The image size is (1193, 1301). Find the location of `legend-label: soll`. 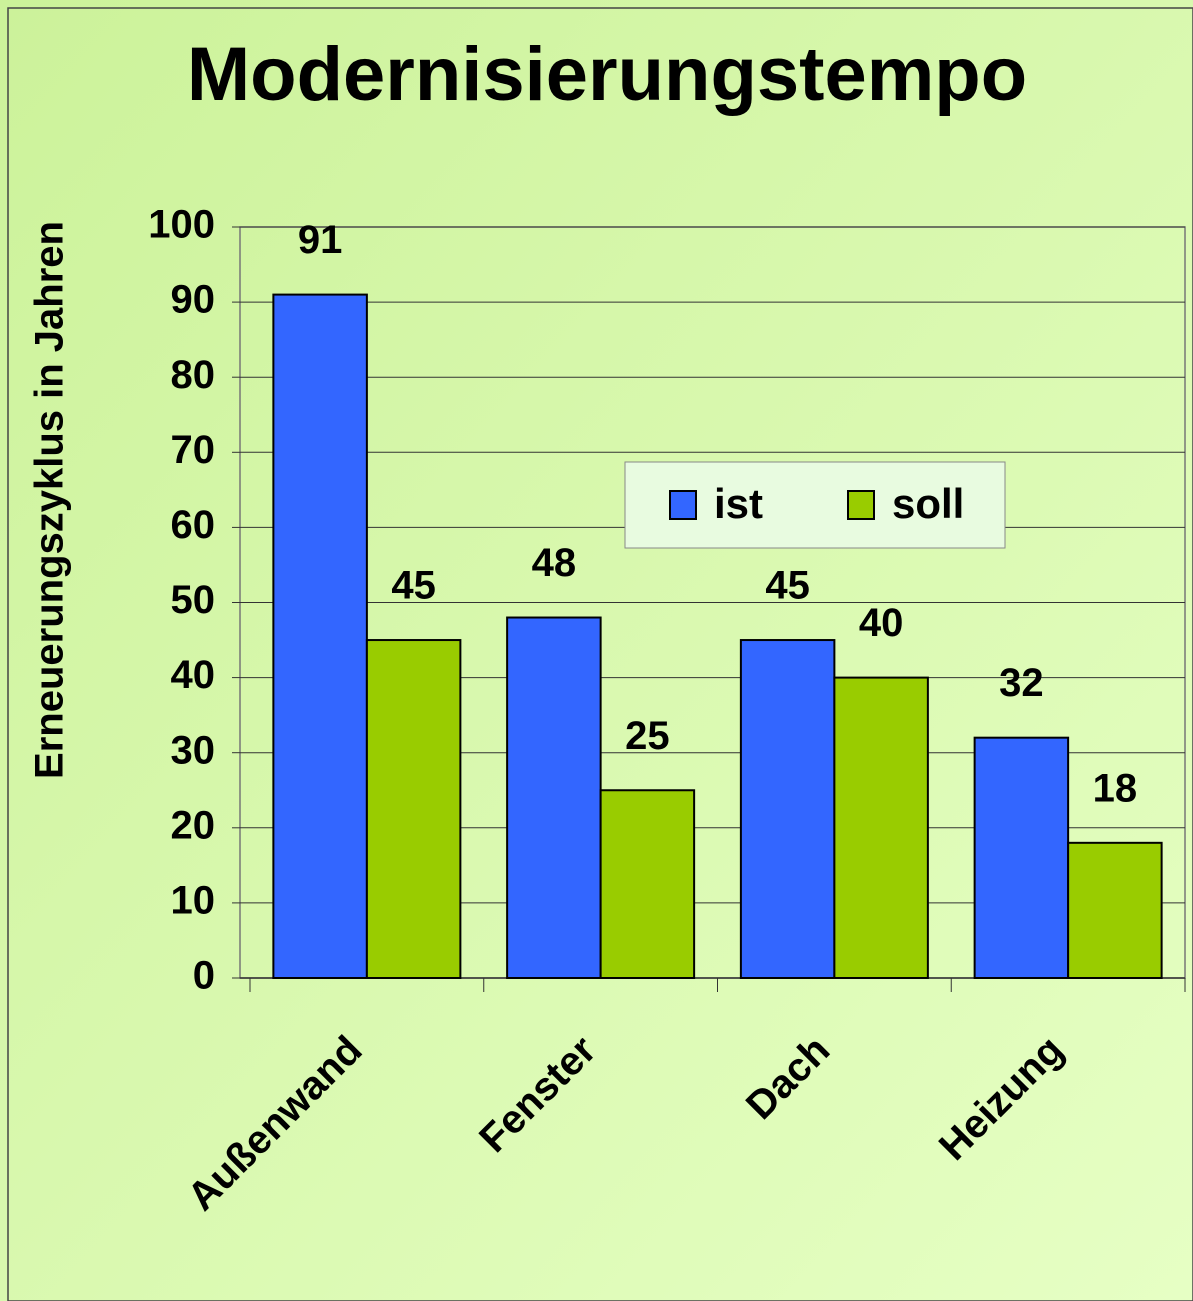

legend-label: soll is located at coordinates (928, 503).